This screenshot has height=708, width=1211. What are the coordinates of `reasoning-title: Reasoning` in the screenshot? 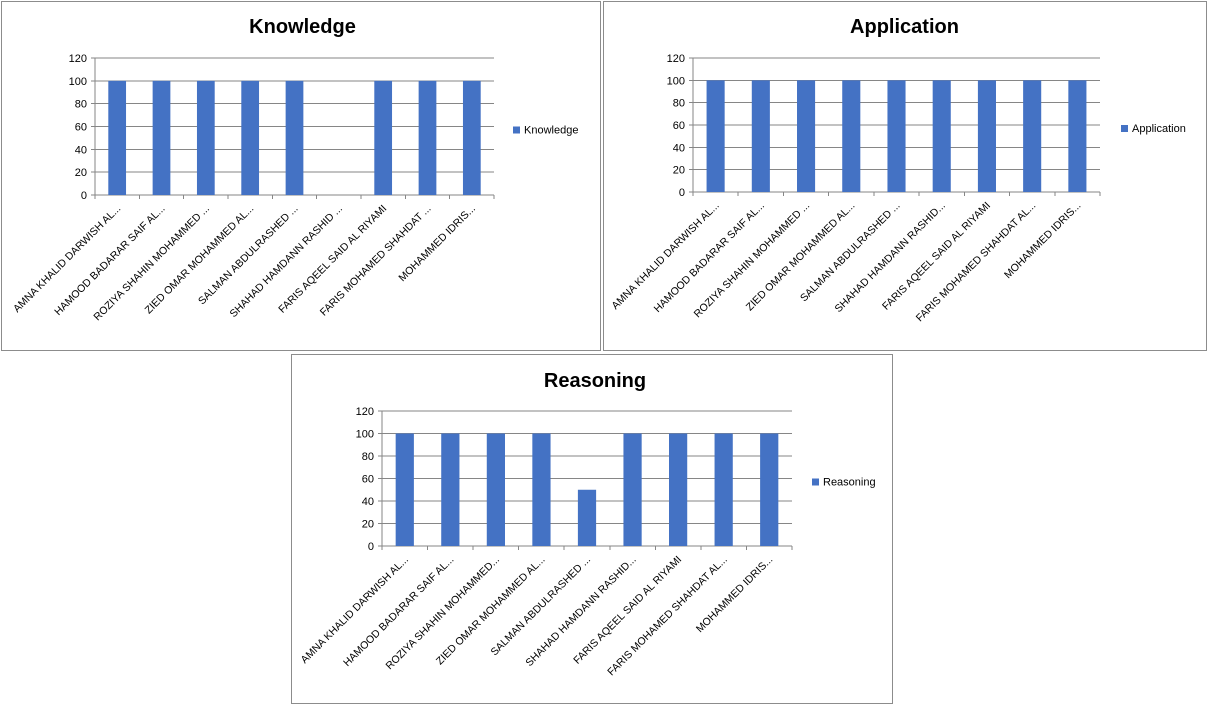 It's located at (595, 381).